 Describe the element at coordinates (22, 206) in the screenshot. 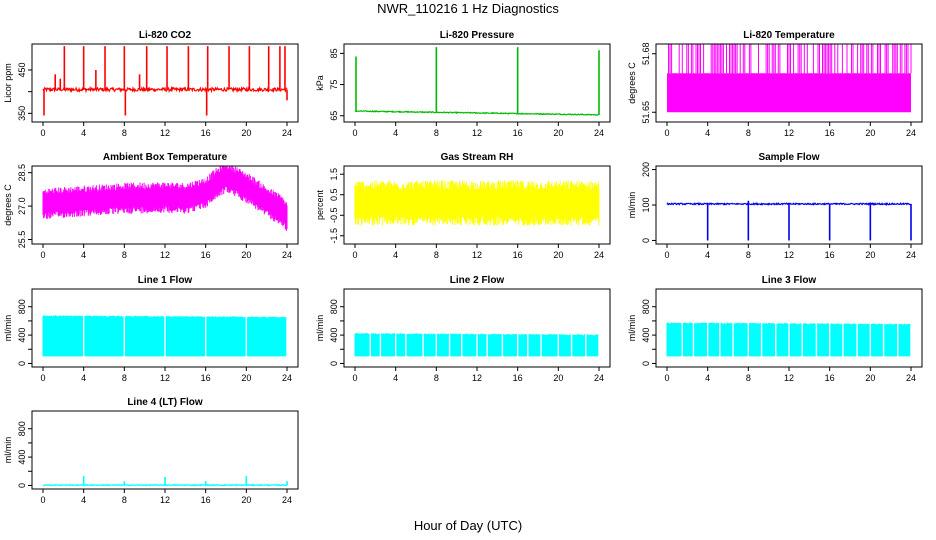

I see `y-tick-label: 27.0` at that location.